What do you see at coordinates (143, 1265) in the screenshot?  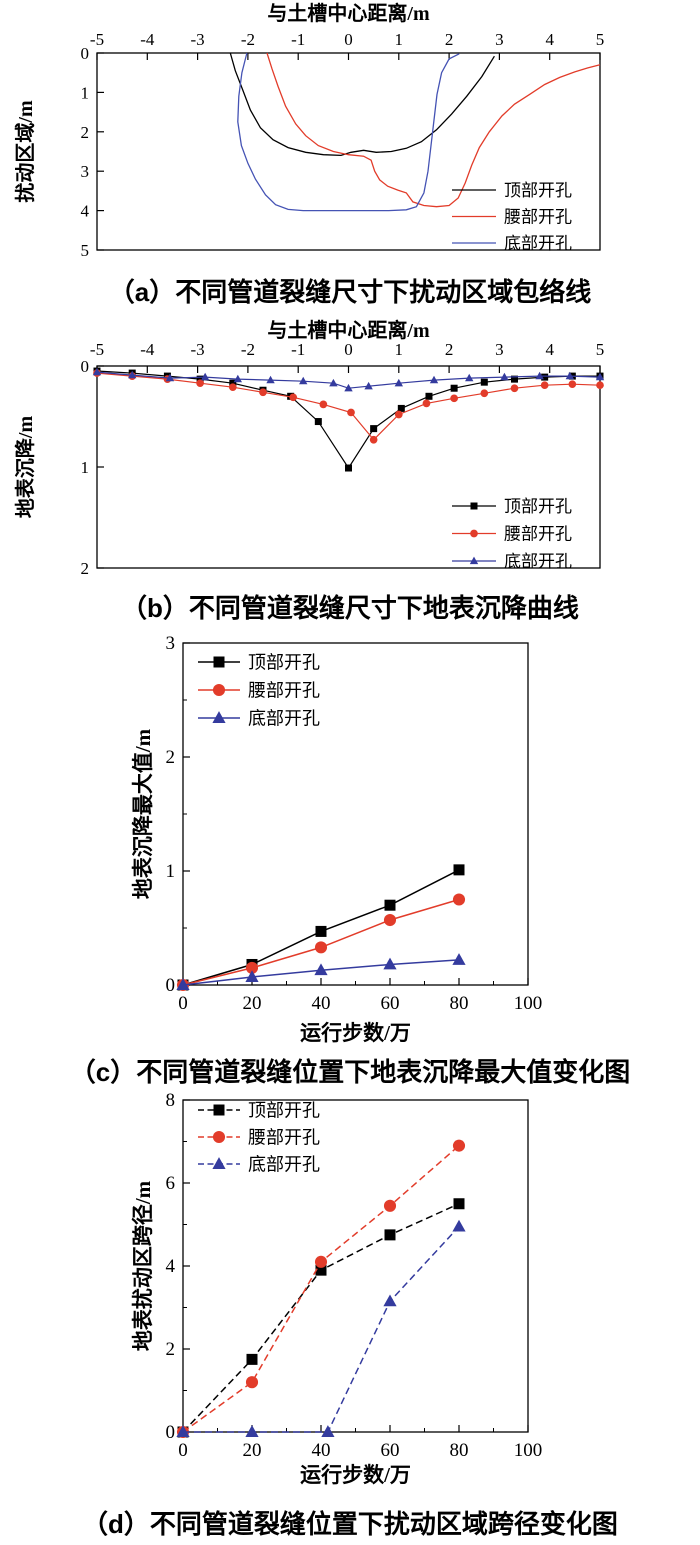 I see `svg-text: 地表扰动区跨径/m` at bounding box center [143, 1265].